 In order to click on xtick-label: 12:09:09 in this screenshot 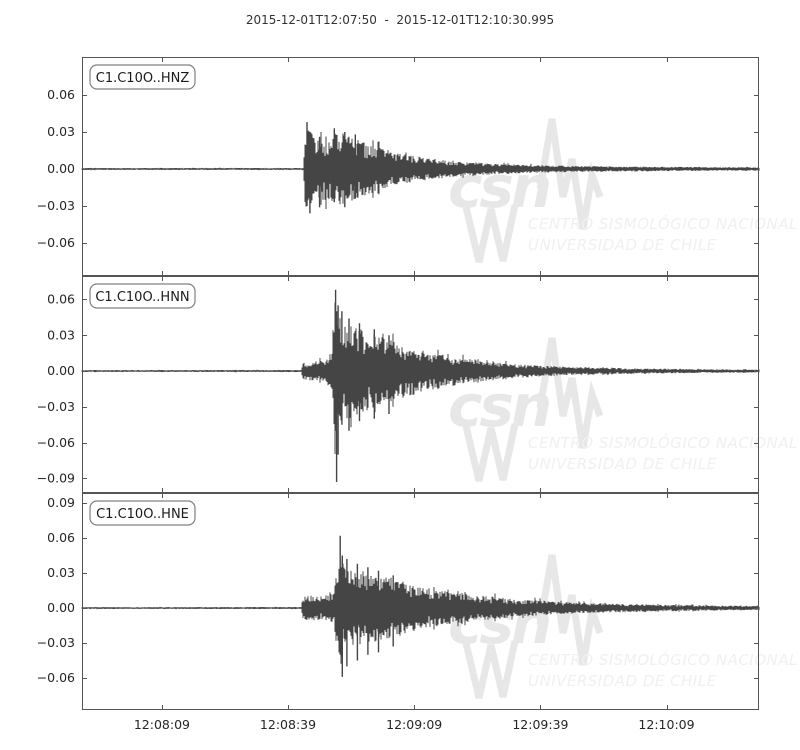, I will do `click(414, 724)`.